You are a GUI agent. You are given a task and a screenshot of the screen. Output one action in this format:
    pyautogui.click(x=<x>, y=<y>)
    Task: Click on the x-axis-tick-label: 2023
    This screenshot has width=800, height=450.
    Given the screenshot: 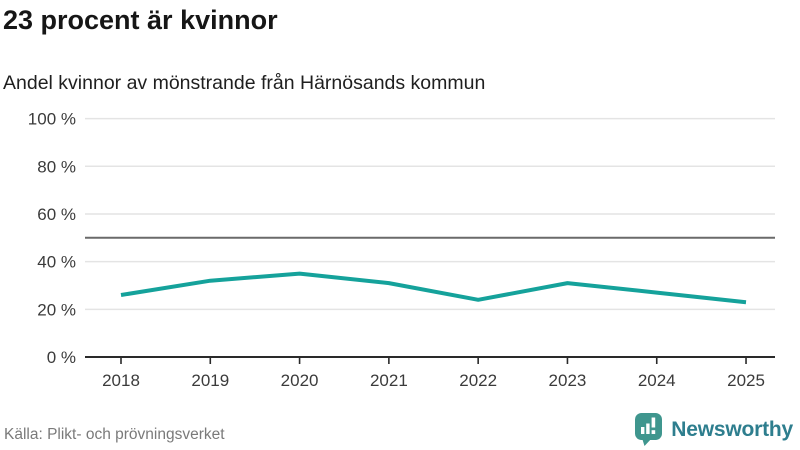 What is the action you would take?
    pyautogui.click(x=568, y=380)
    